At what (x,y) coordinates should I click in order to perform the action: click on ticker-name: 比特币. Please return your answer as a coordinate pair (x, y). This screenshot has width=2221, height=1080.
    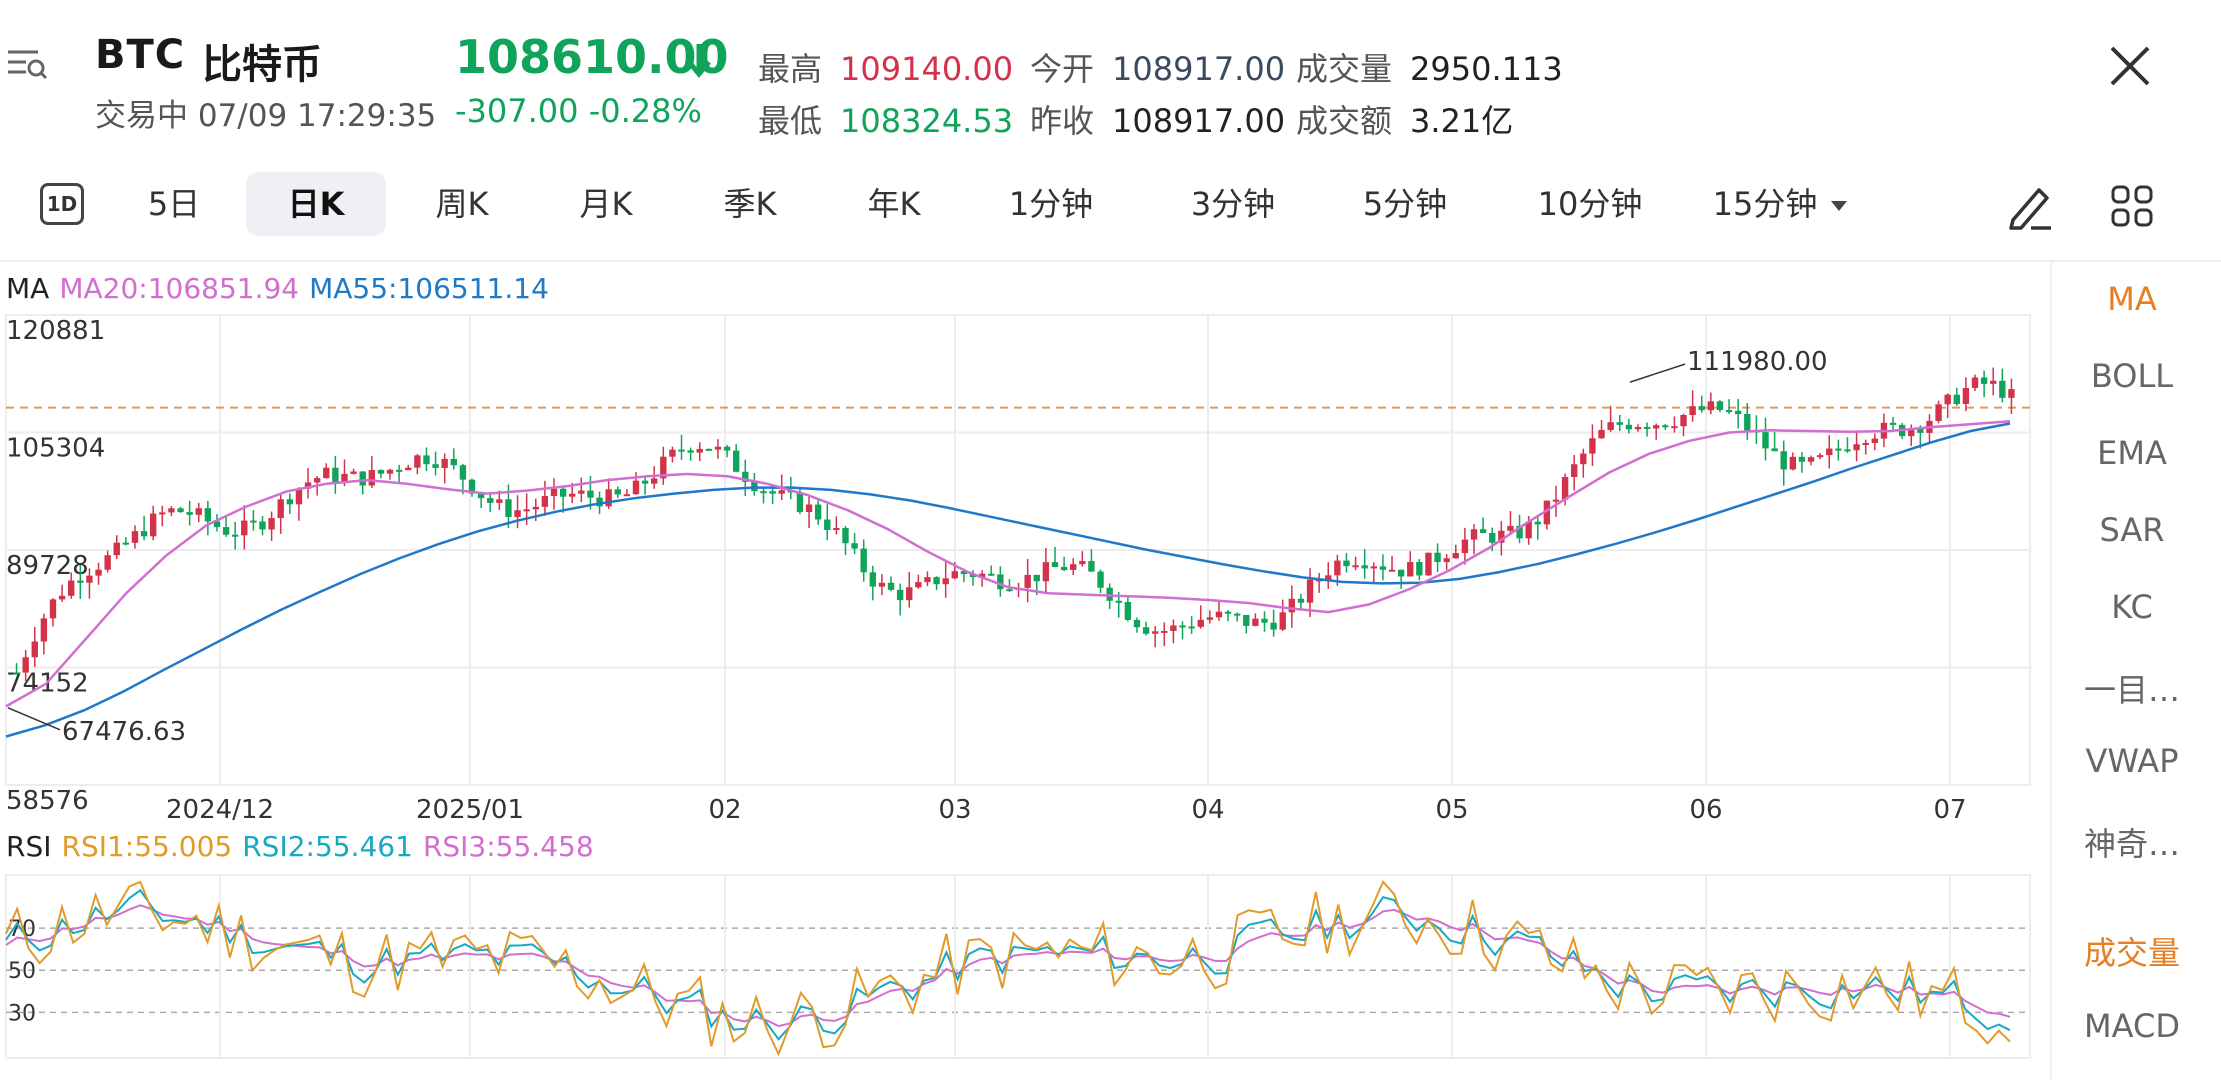
    Looking at the image, I should click on (262, 65).